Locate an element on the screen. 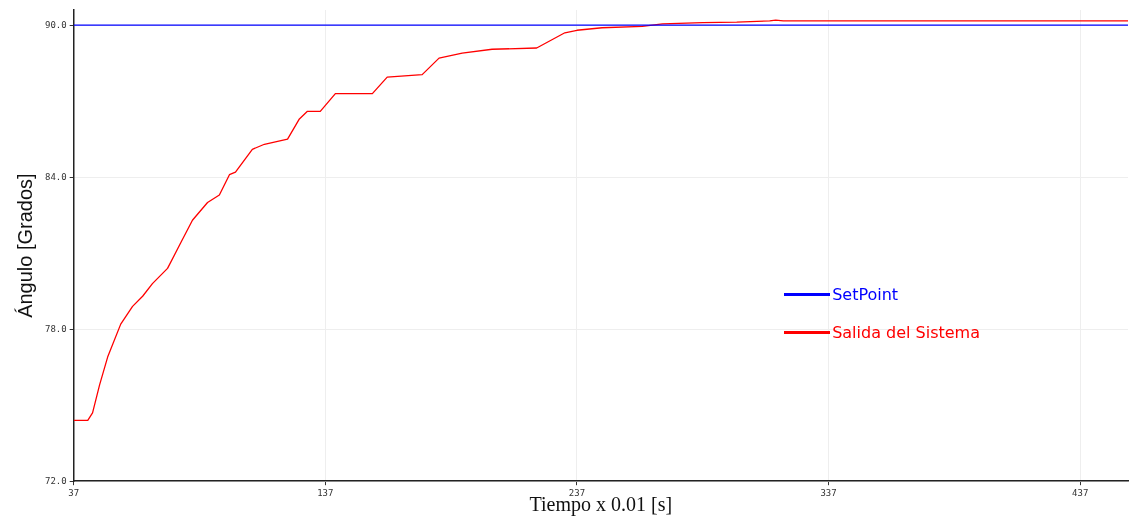 Image resolution: width=1130 pixels, height=520 pixels. y-tick-label: 72.0 is located at coordinates (55, 480).